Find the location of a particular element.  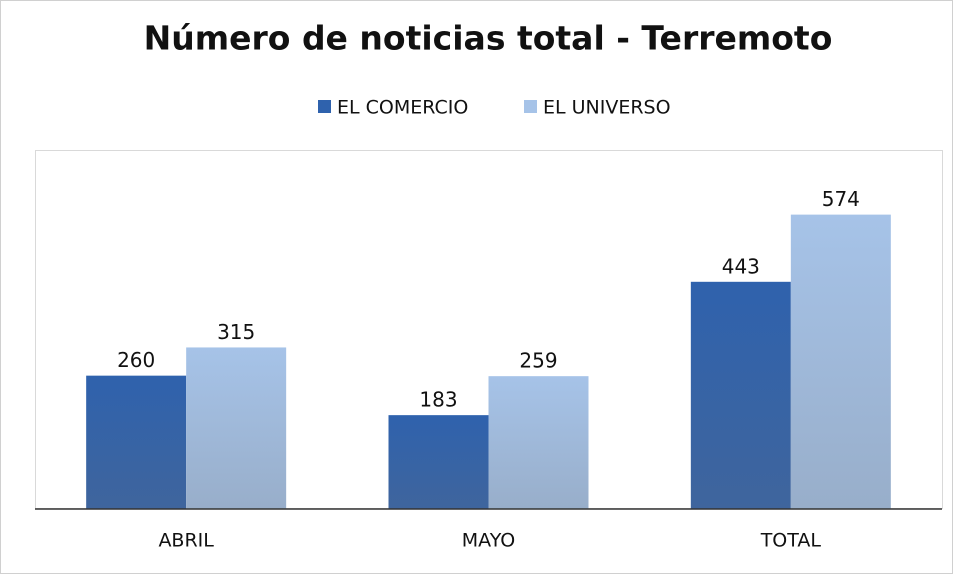

data-label: 183 is located at coordinates (438, 400).